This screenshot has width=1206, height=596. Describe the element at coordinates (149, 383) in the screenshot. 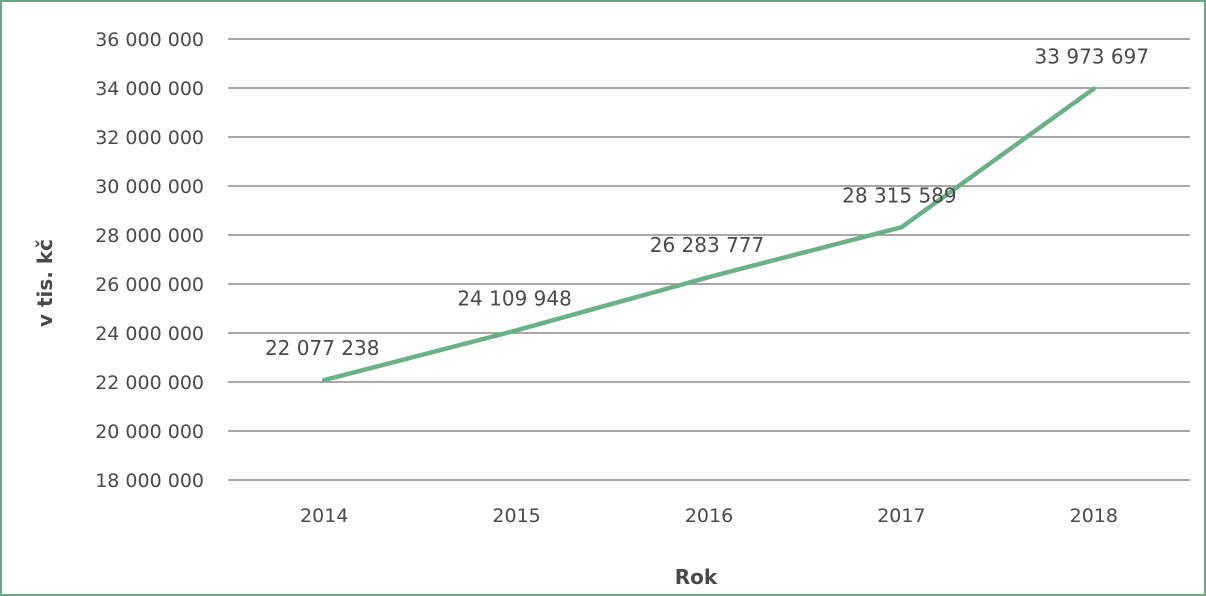

I see `y-tick-label: 22 000 000` at that location.